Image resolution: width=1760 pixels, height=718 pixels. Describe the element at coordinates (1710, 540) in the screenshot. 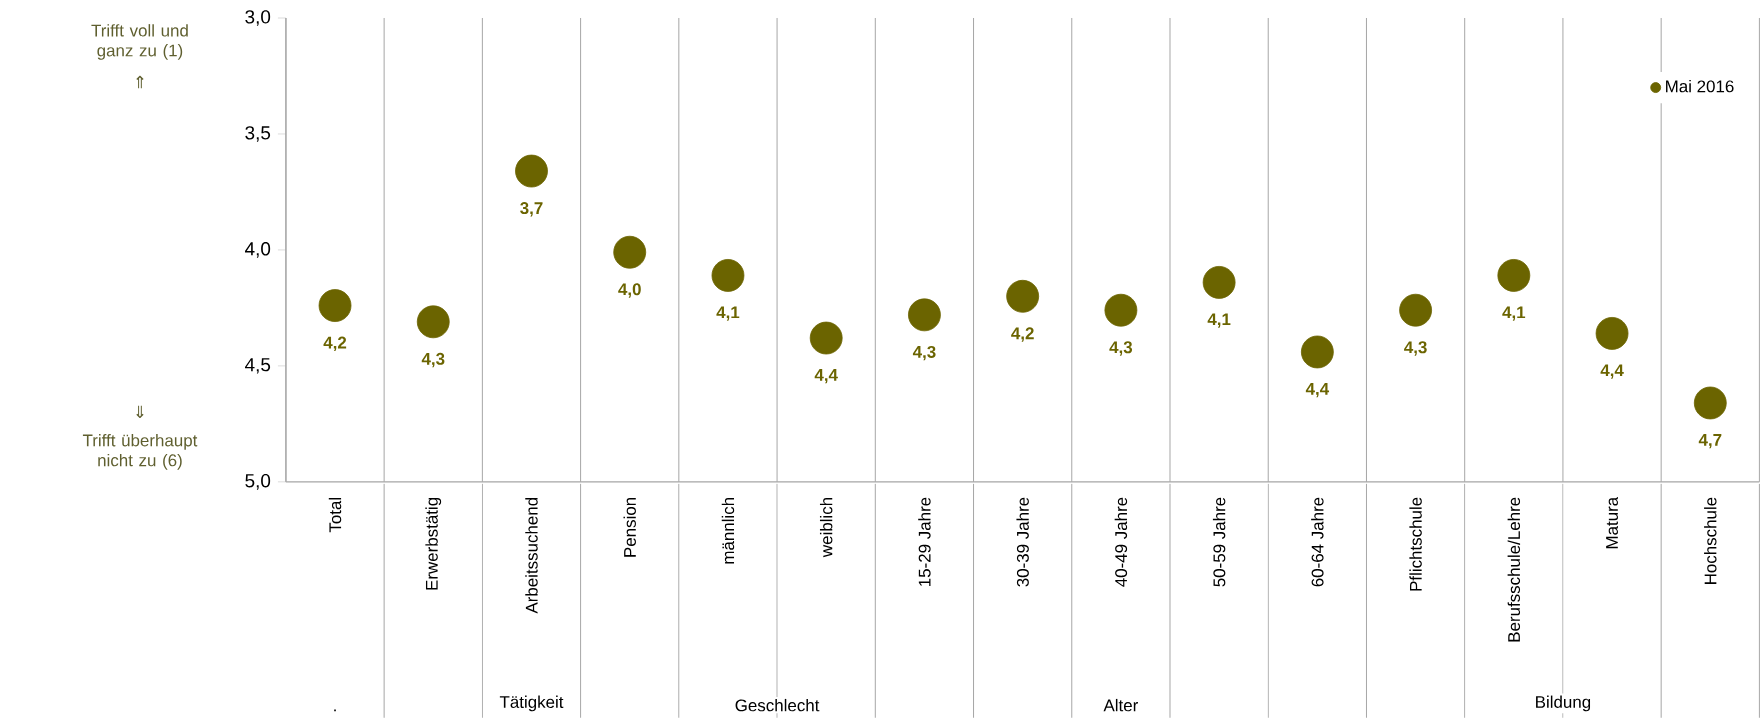

I see `x-tick-label: Hochschule` at that location.